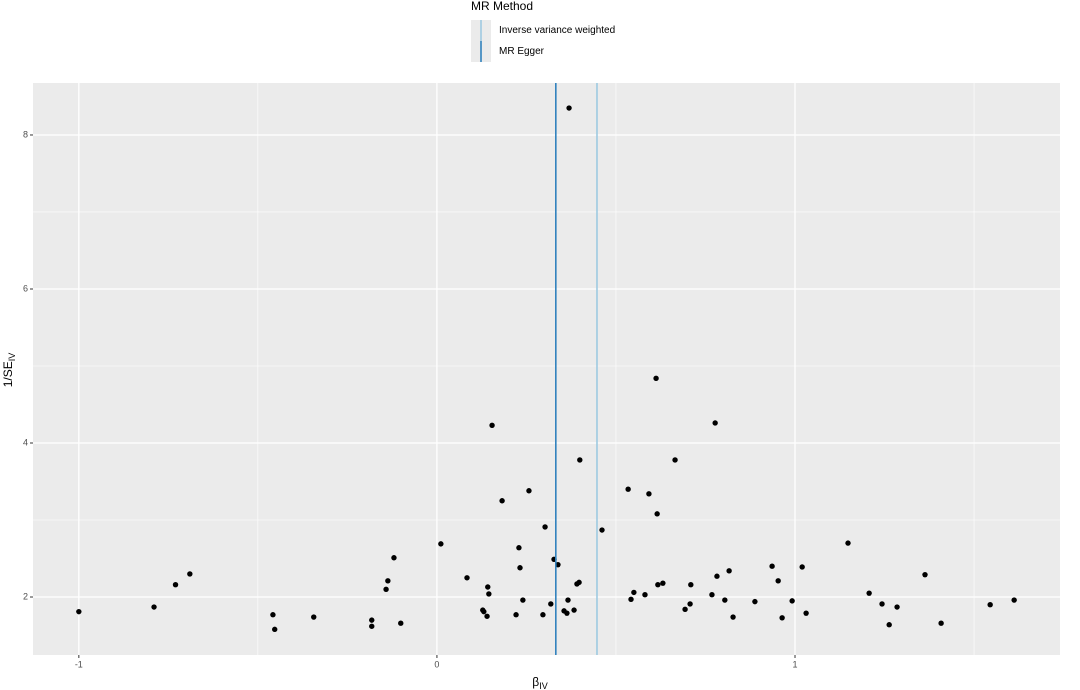 This screenshot has width=1080, height=690. Describe the element at coordinates (8, 374) in the screenshot. I see `y-title-main: 1/SE` at that location.